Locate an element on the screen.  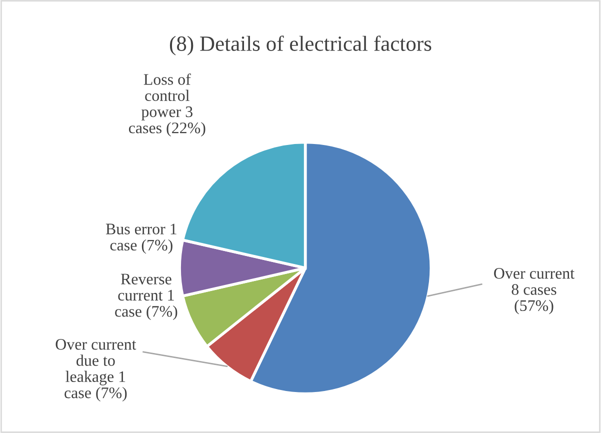
slice-label: Reverse current 1 case (7%) is located at coordinates (146, 297).